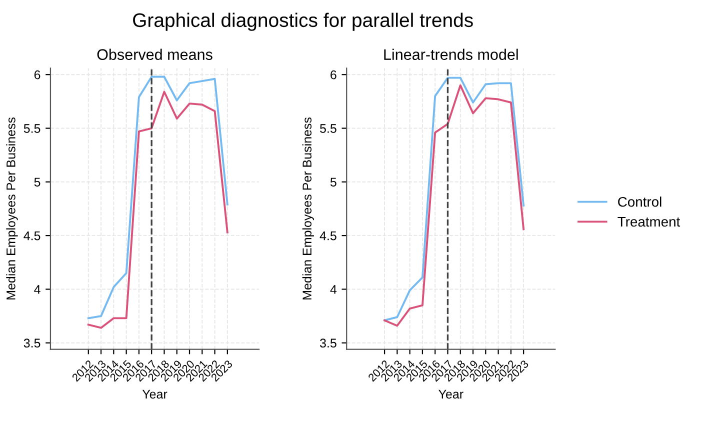  What do you see at coordinates (451, 54) in the screenshot?
I see `chart-subtitle: Linear-trends model` at bounding box center [451, 54].